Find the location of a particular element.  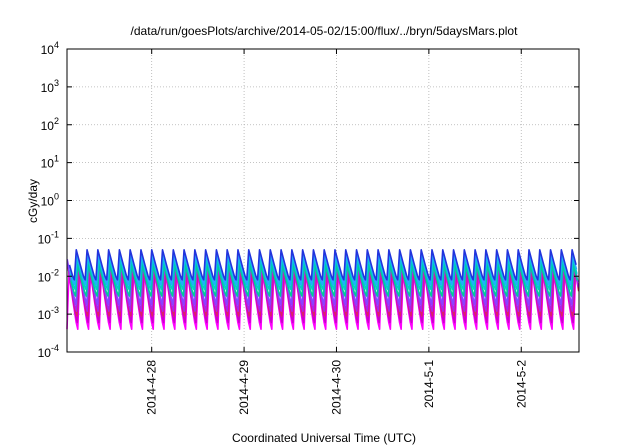

y-tick-label: 10⁻³ is located at coordinates (48, 313).